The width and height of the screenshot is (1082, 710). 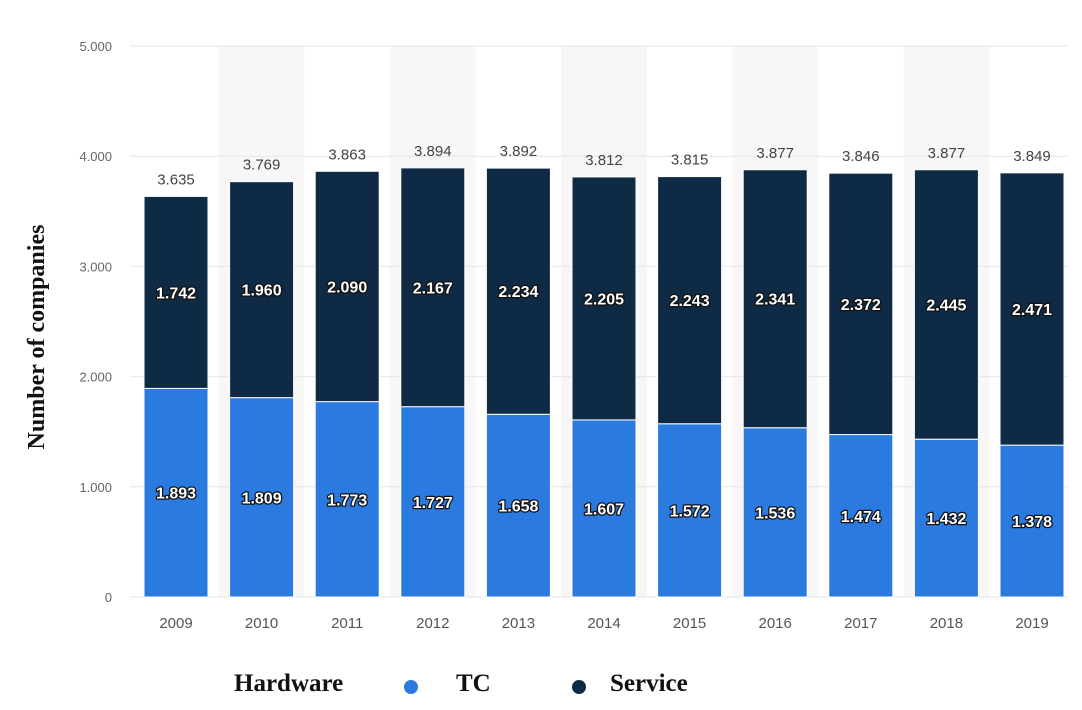 I want to click on data-label: 2.471, so click(x=1032, y=310).